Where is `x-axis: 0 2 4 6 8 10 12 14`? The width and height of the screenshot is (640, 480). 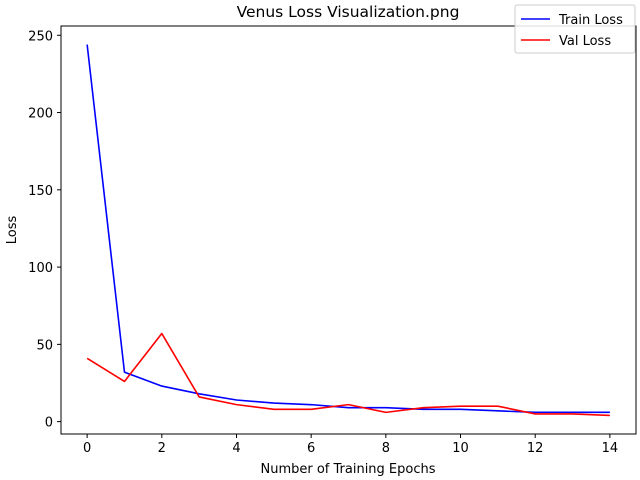 x-axis: 0 2 4 6 8 10 12 14 is located at coordinates (350, 445).